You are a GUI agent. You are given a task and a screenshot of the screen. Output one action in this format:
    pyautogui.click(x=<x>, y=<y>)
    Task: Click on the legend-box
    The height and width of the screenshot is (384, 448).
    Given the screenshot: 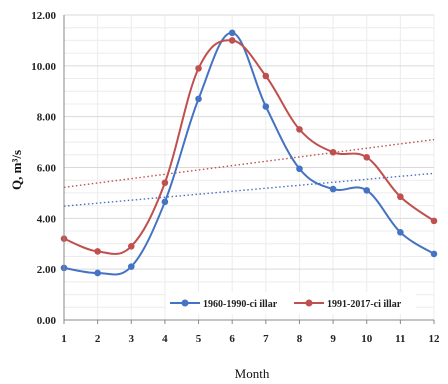 What is the action you would take?
    pyautogui.click(x=291, y=303)
    